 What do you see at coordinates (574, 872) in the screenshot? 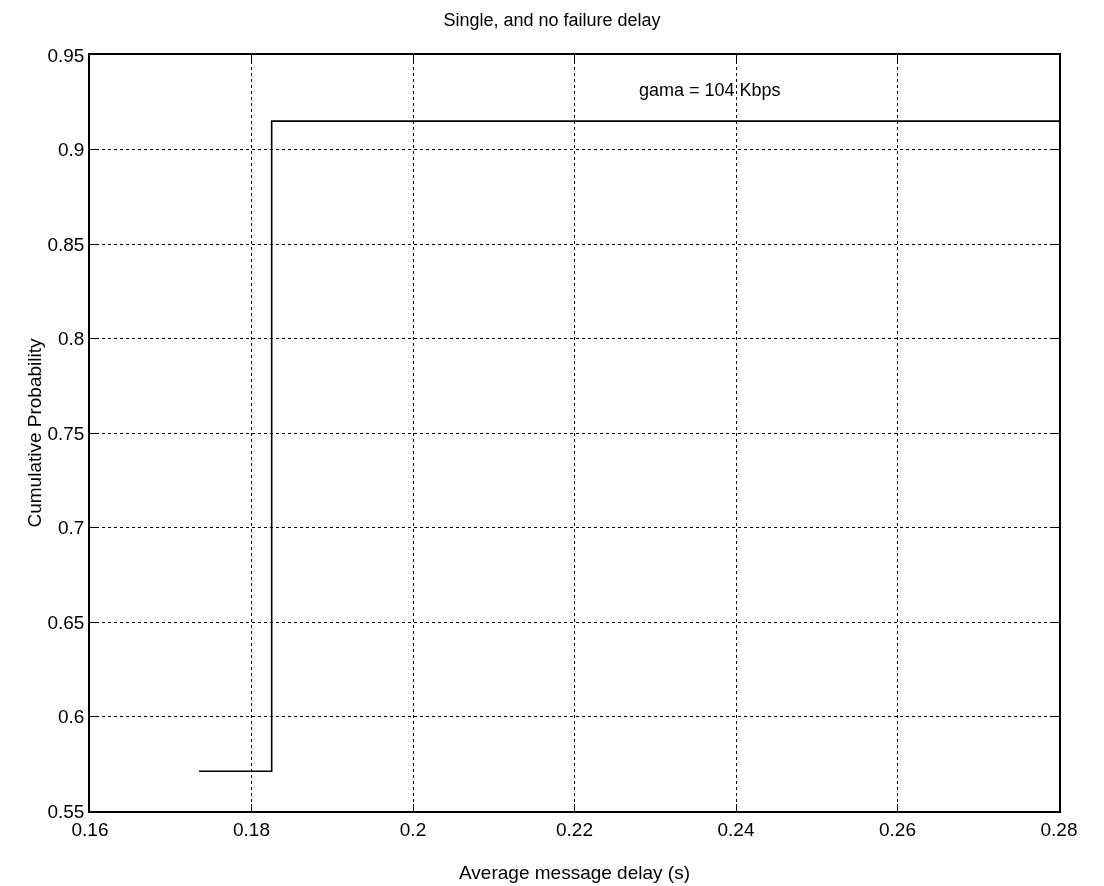
I see `x-axis-title: Average message delay (s)` at bounding box center [574, 872].